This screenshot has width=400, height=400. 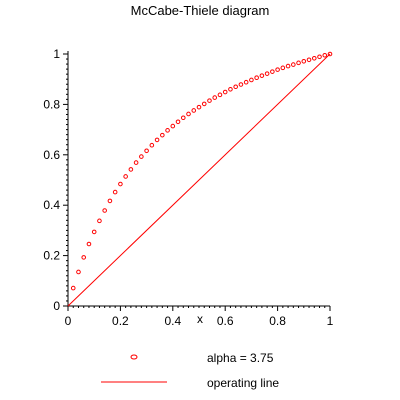 What do you see at coordinates (277, 321) in the screenshot?
I see `x-tick-label: 0.8` at bounding box center [277, 321].